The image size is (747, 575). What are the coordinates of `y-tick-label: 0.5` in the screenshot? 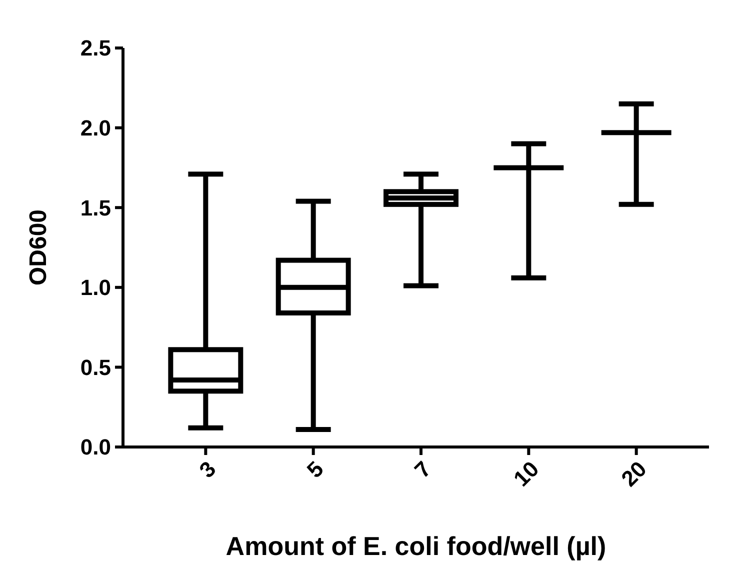 It's located at (95, 367).